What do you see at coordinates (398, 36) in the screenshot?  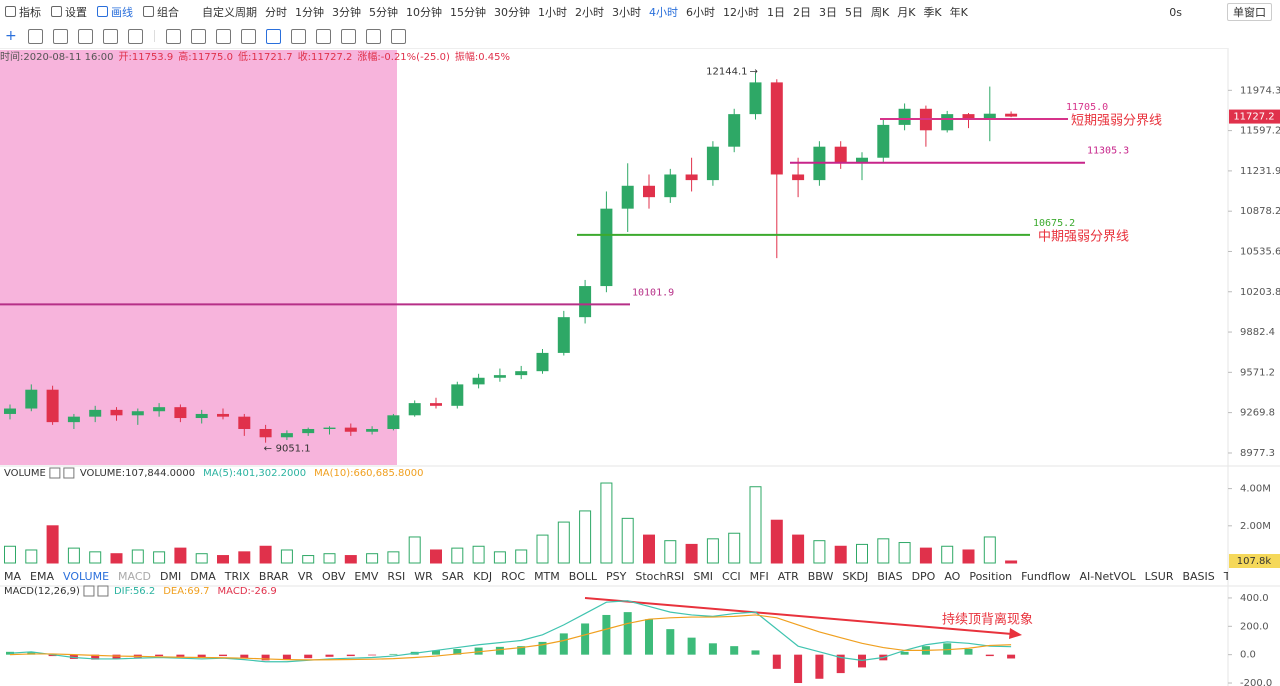 I see `delete-tool` at bounding box center [398, 36].